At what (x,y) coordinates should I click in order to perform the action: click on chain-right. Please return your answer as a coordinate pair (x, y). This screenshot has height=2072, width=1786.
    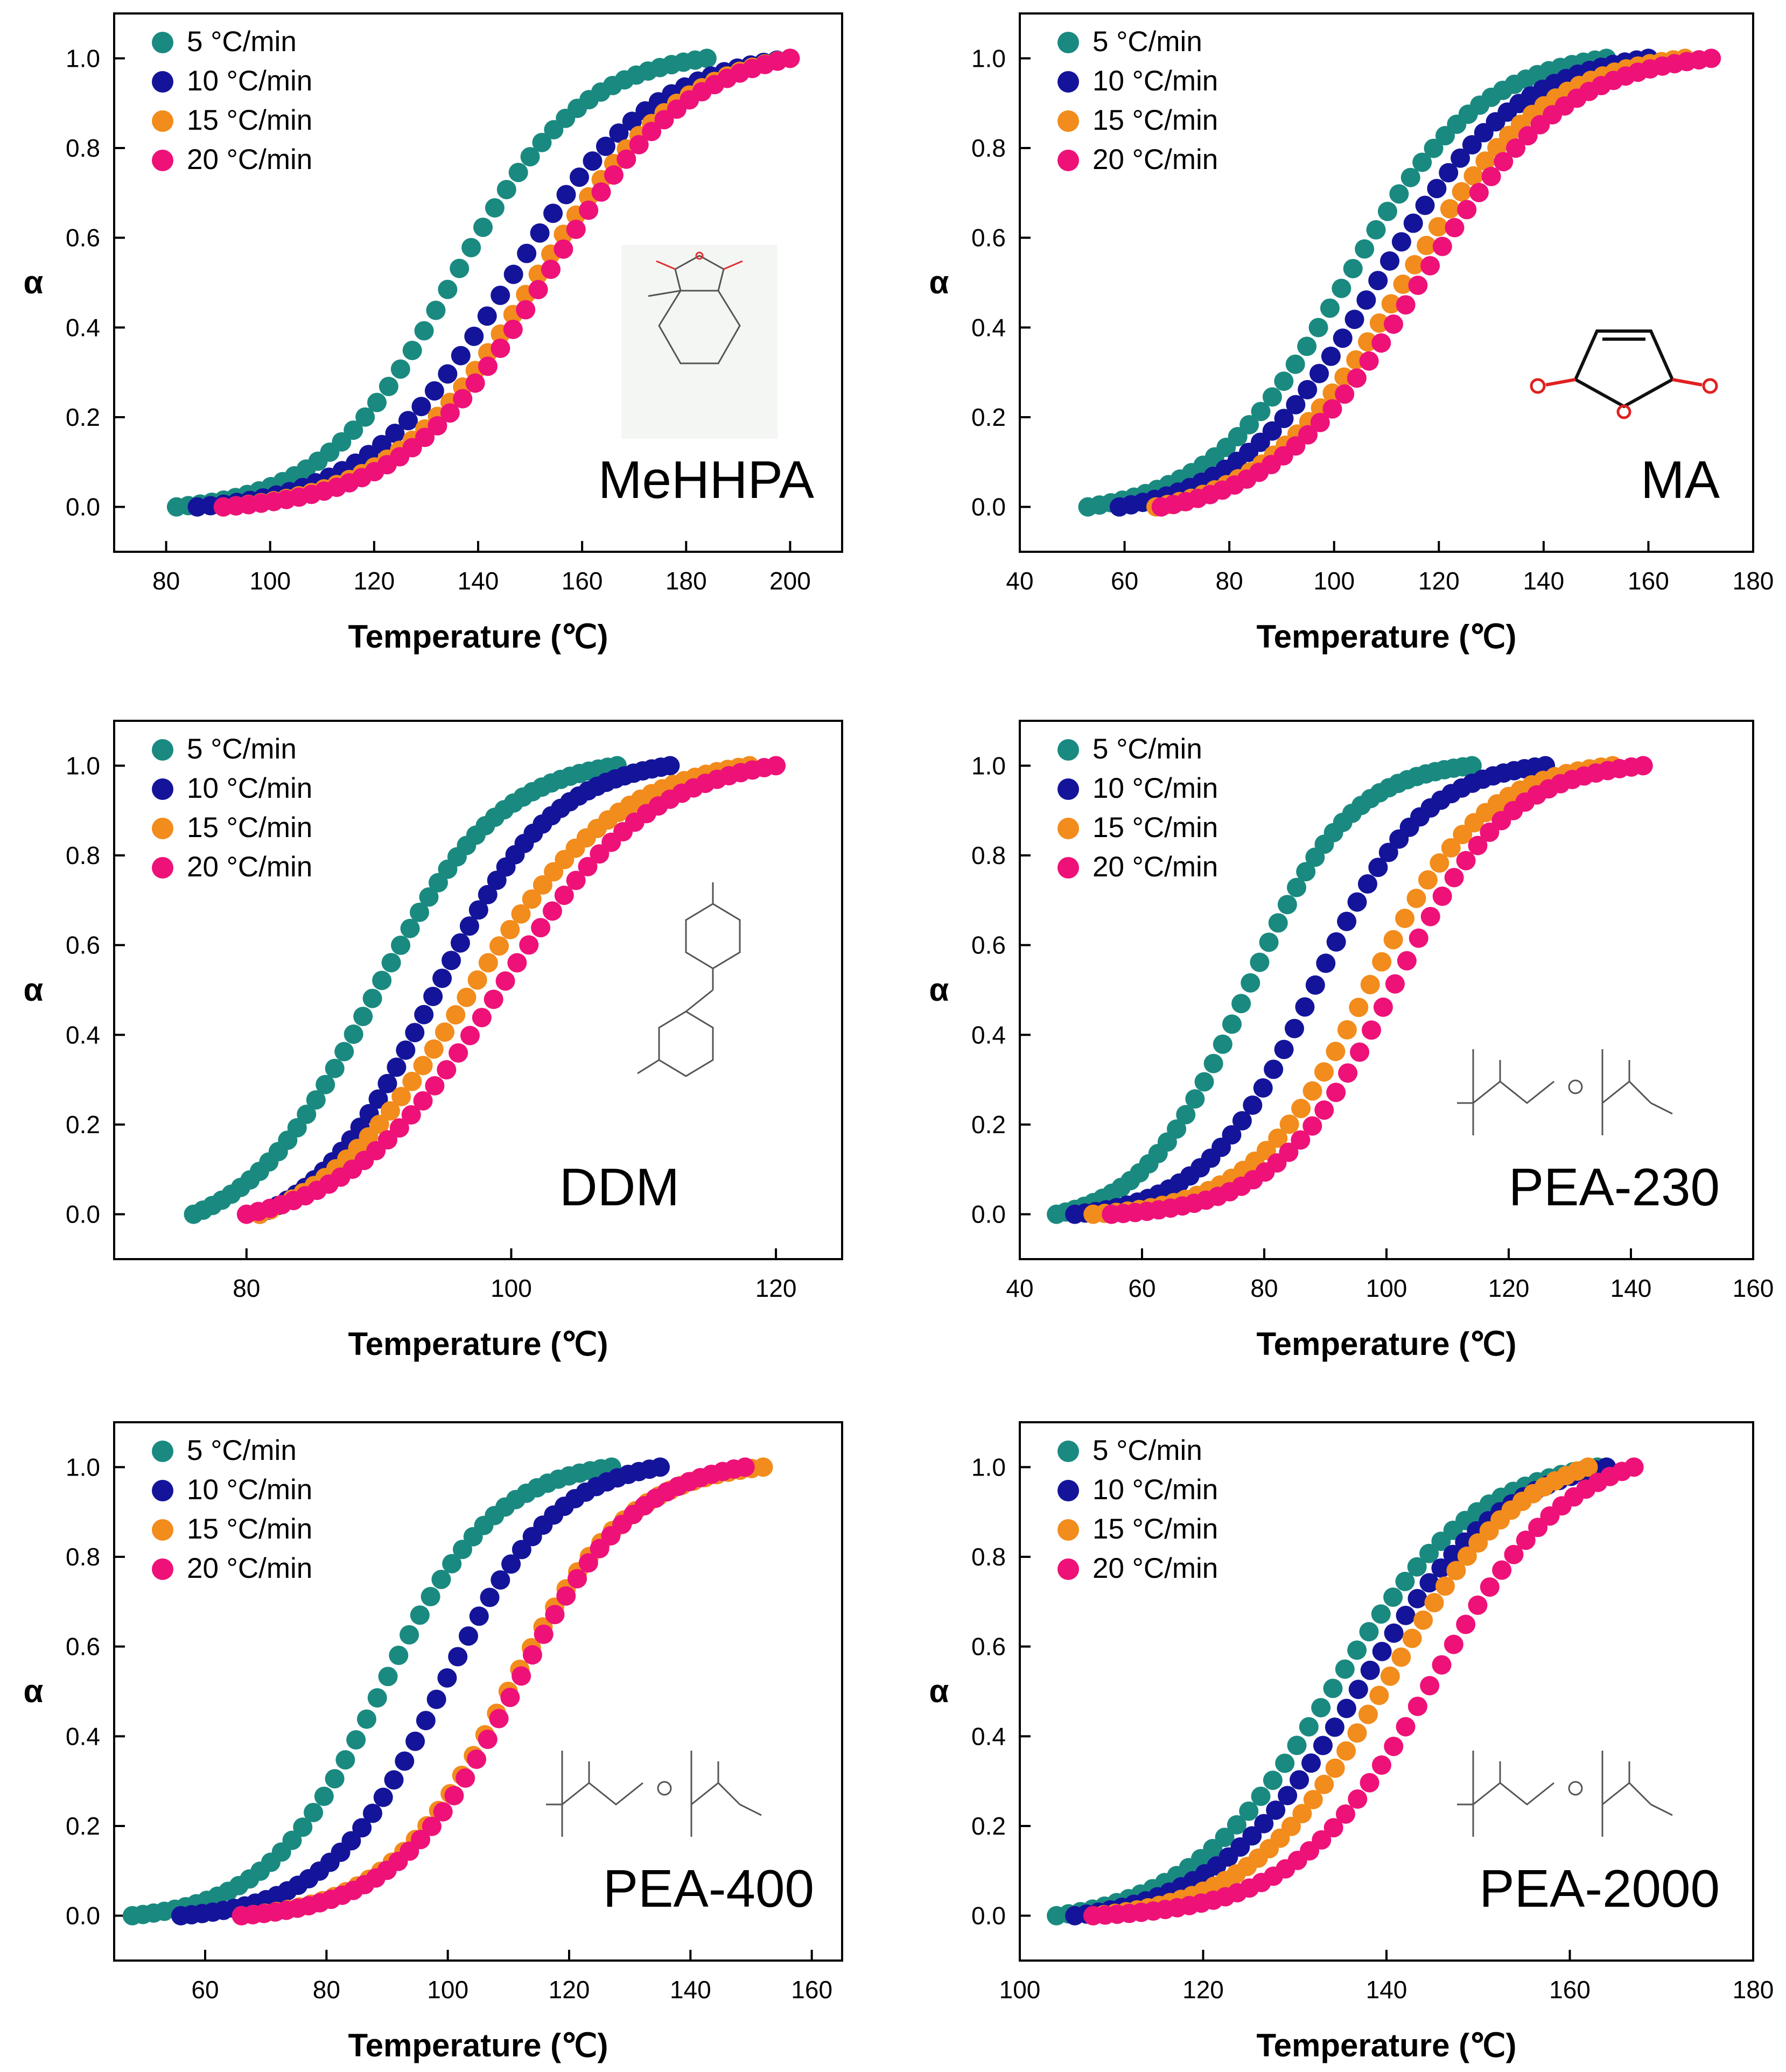
    Looking at the image, I should click on (726, 1794).